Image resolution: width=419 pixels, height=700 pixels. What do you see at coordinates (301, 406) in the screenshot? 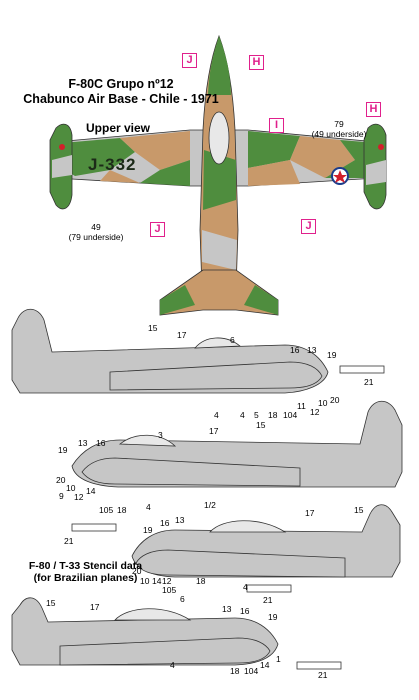
I see `stencil-callout: 11` at bounding box center [301, 406].